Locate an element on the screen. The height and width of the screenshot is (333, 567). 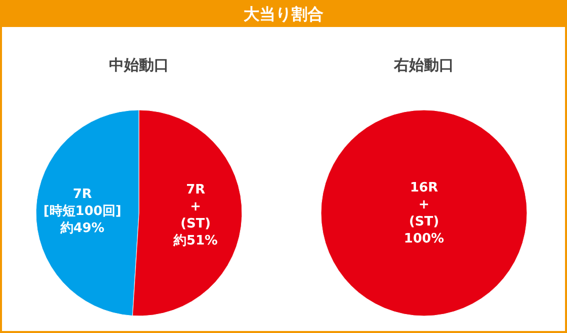
slice-label: 16R + (ST) is located at coordinates (424, 205).